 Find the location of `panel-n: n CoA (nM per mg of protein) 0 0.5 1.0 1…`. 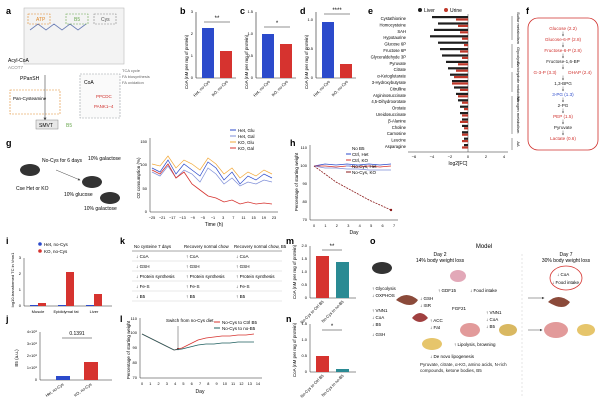

panel-n: n CoA (nM per mg of protein) 0 0.5 1.0 1… is located at coordinates (321, 356).